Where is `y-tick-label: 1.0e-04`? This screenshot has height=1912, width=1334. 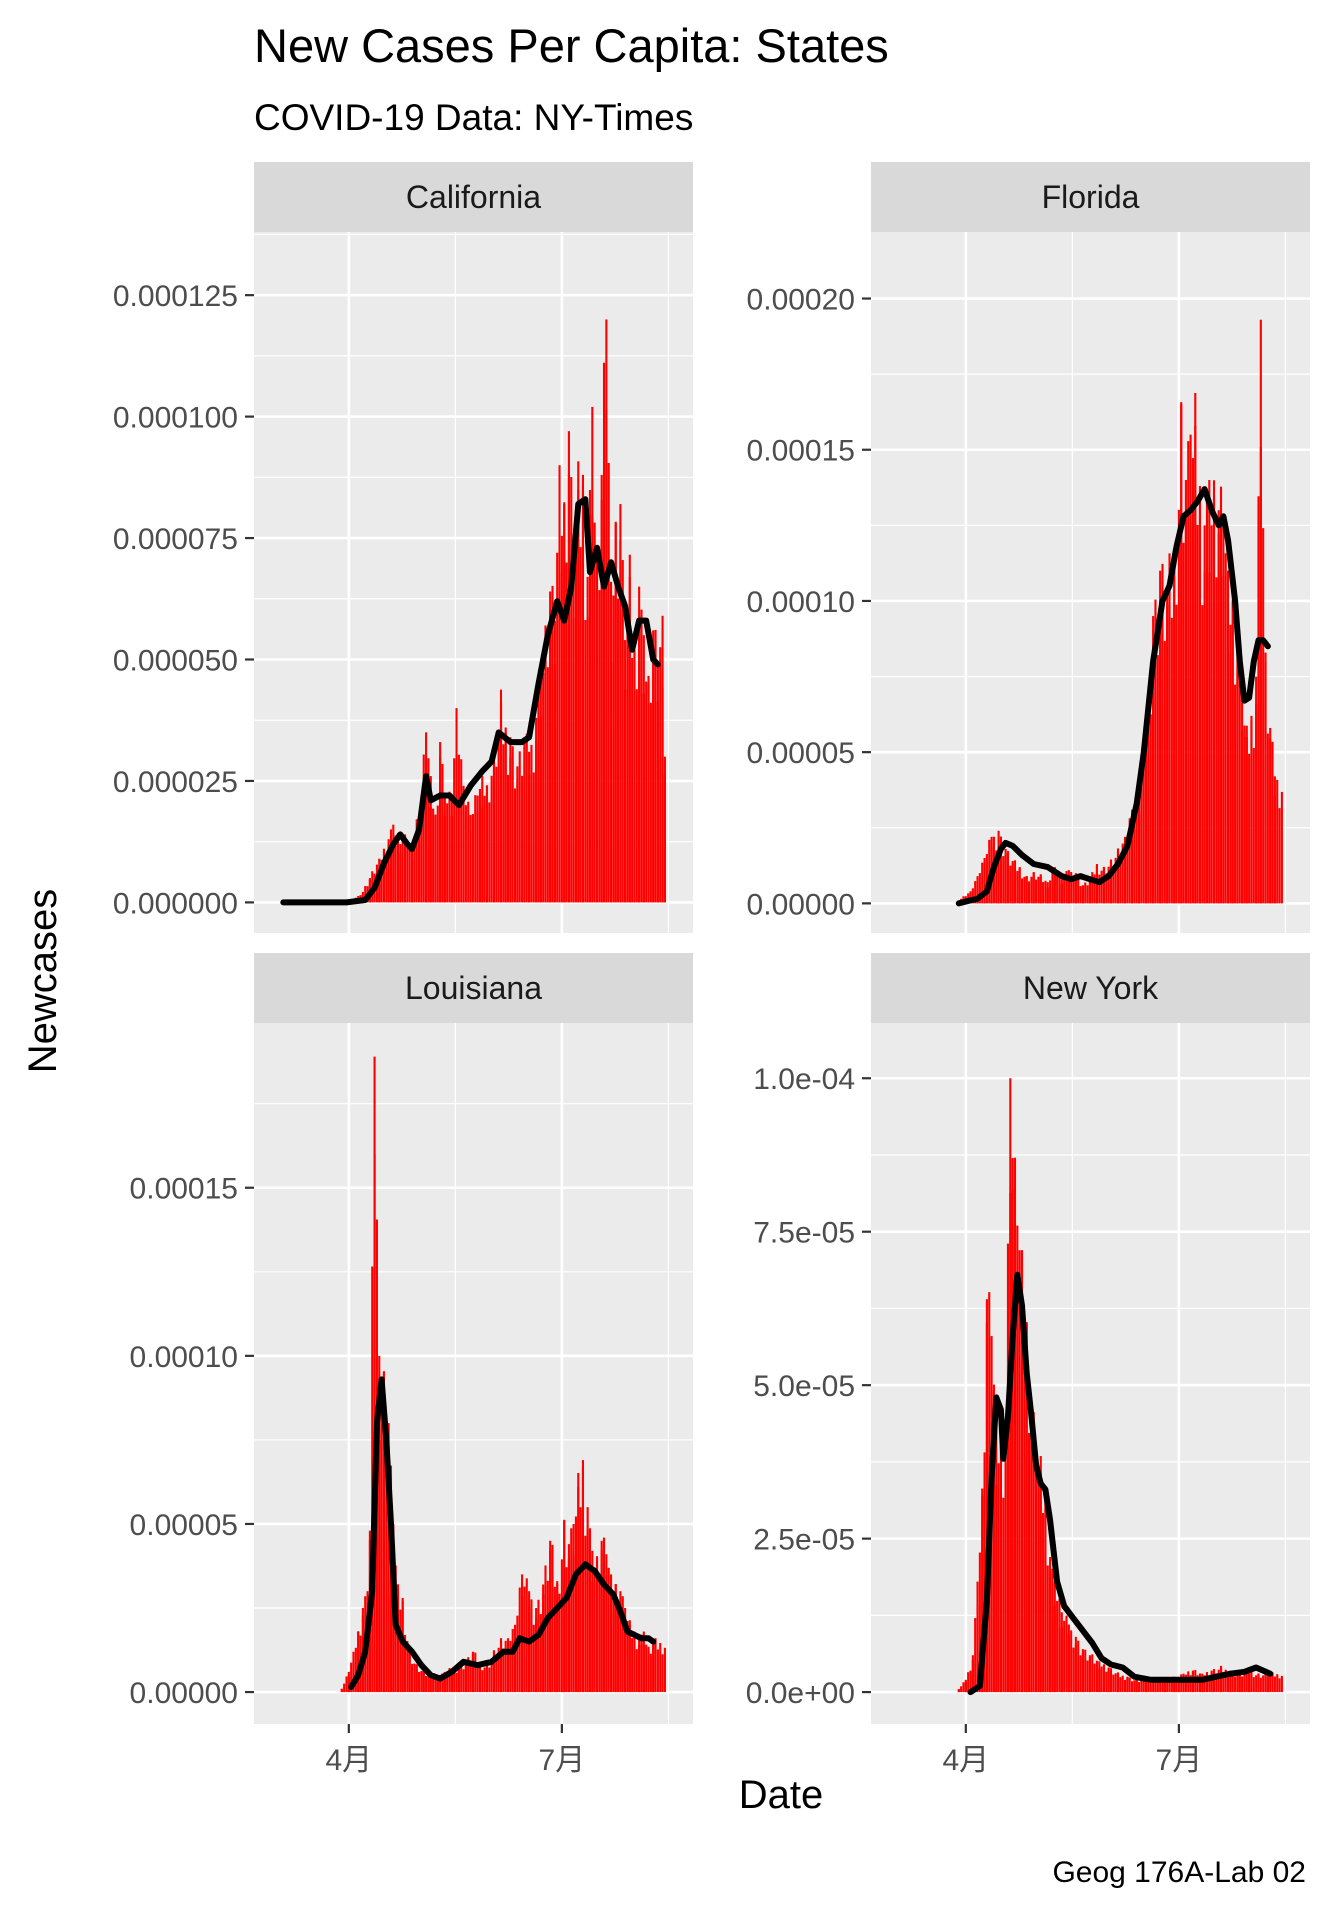
y-tick-label: 1.0e-04 is located at coordinates (804, 1079).